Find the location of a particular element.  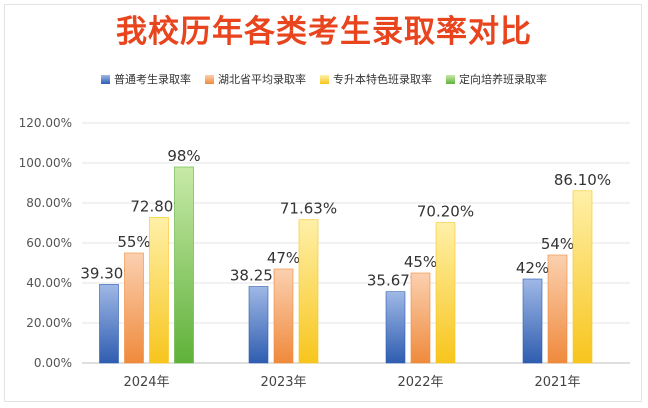

legend-swatch-hubei is located at coordinates (209, 79).